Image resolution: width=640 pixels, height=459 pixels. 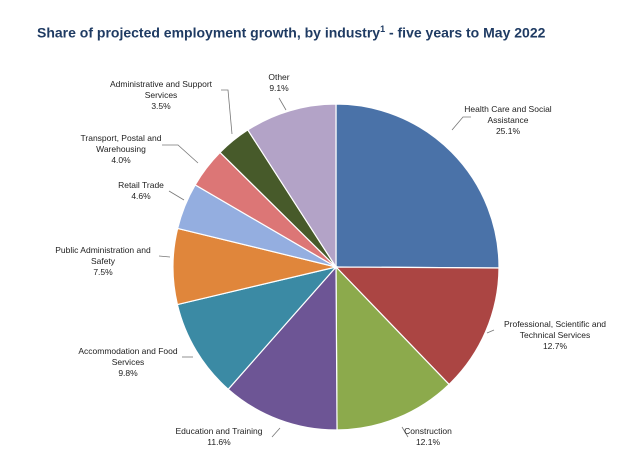 I want to click on slice-label-health-care-and-social-assistance: Health Care and Social Assistance 25.1%, so click(x=508, y=120).